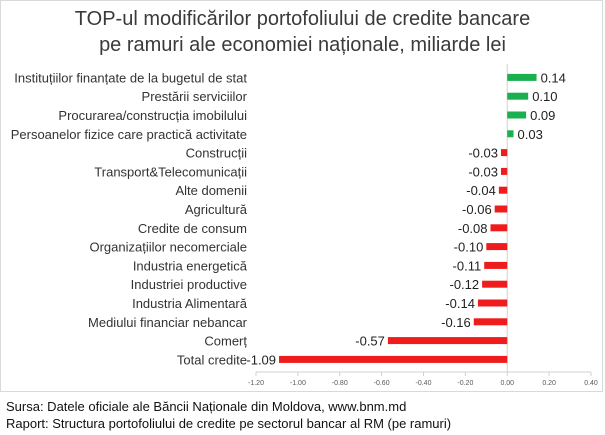 This screenshot has height=435, width=605. I want to click on value-label: 0.14, so click(553, 77).